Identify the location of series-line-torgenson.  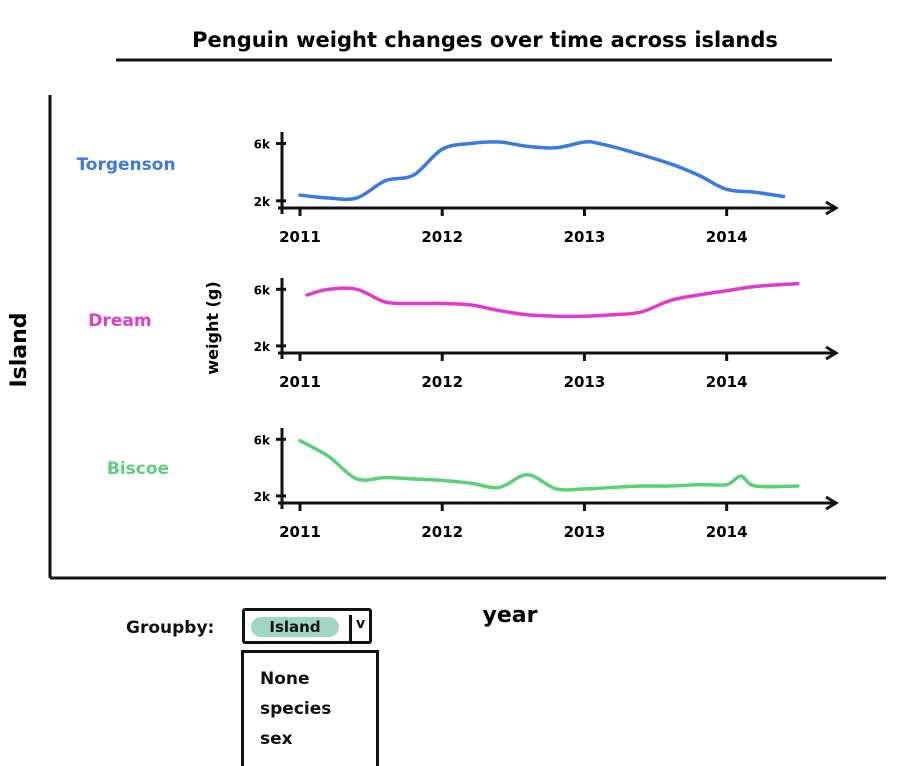
(542, 171).